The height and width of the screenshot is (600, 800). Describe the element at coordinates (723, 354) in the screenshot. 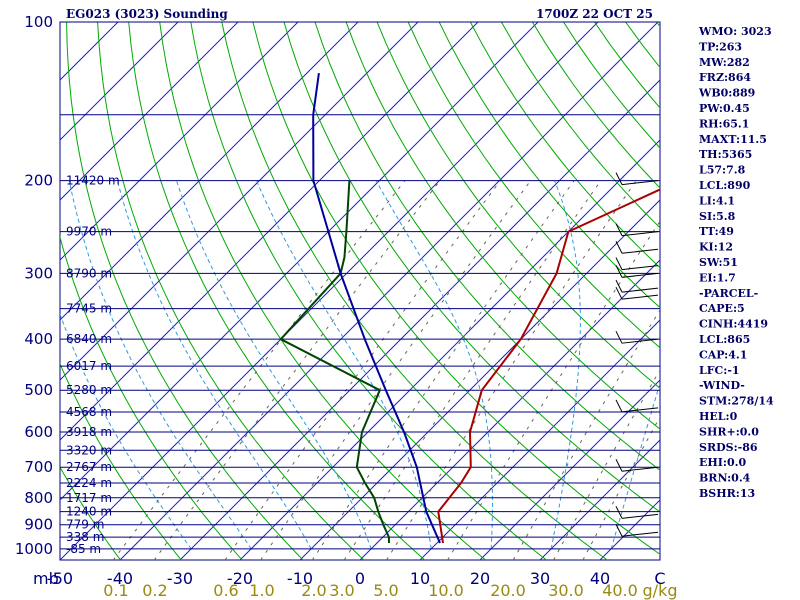

I see `index-item: CAP:4.1` at that location.